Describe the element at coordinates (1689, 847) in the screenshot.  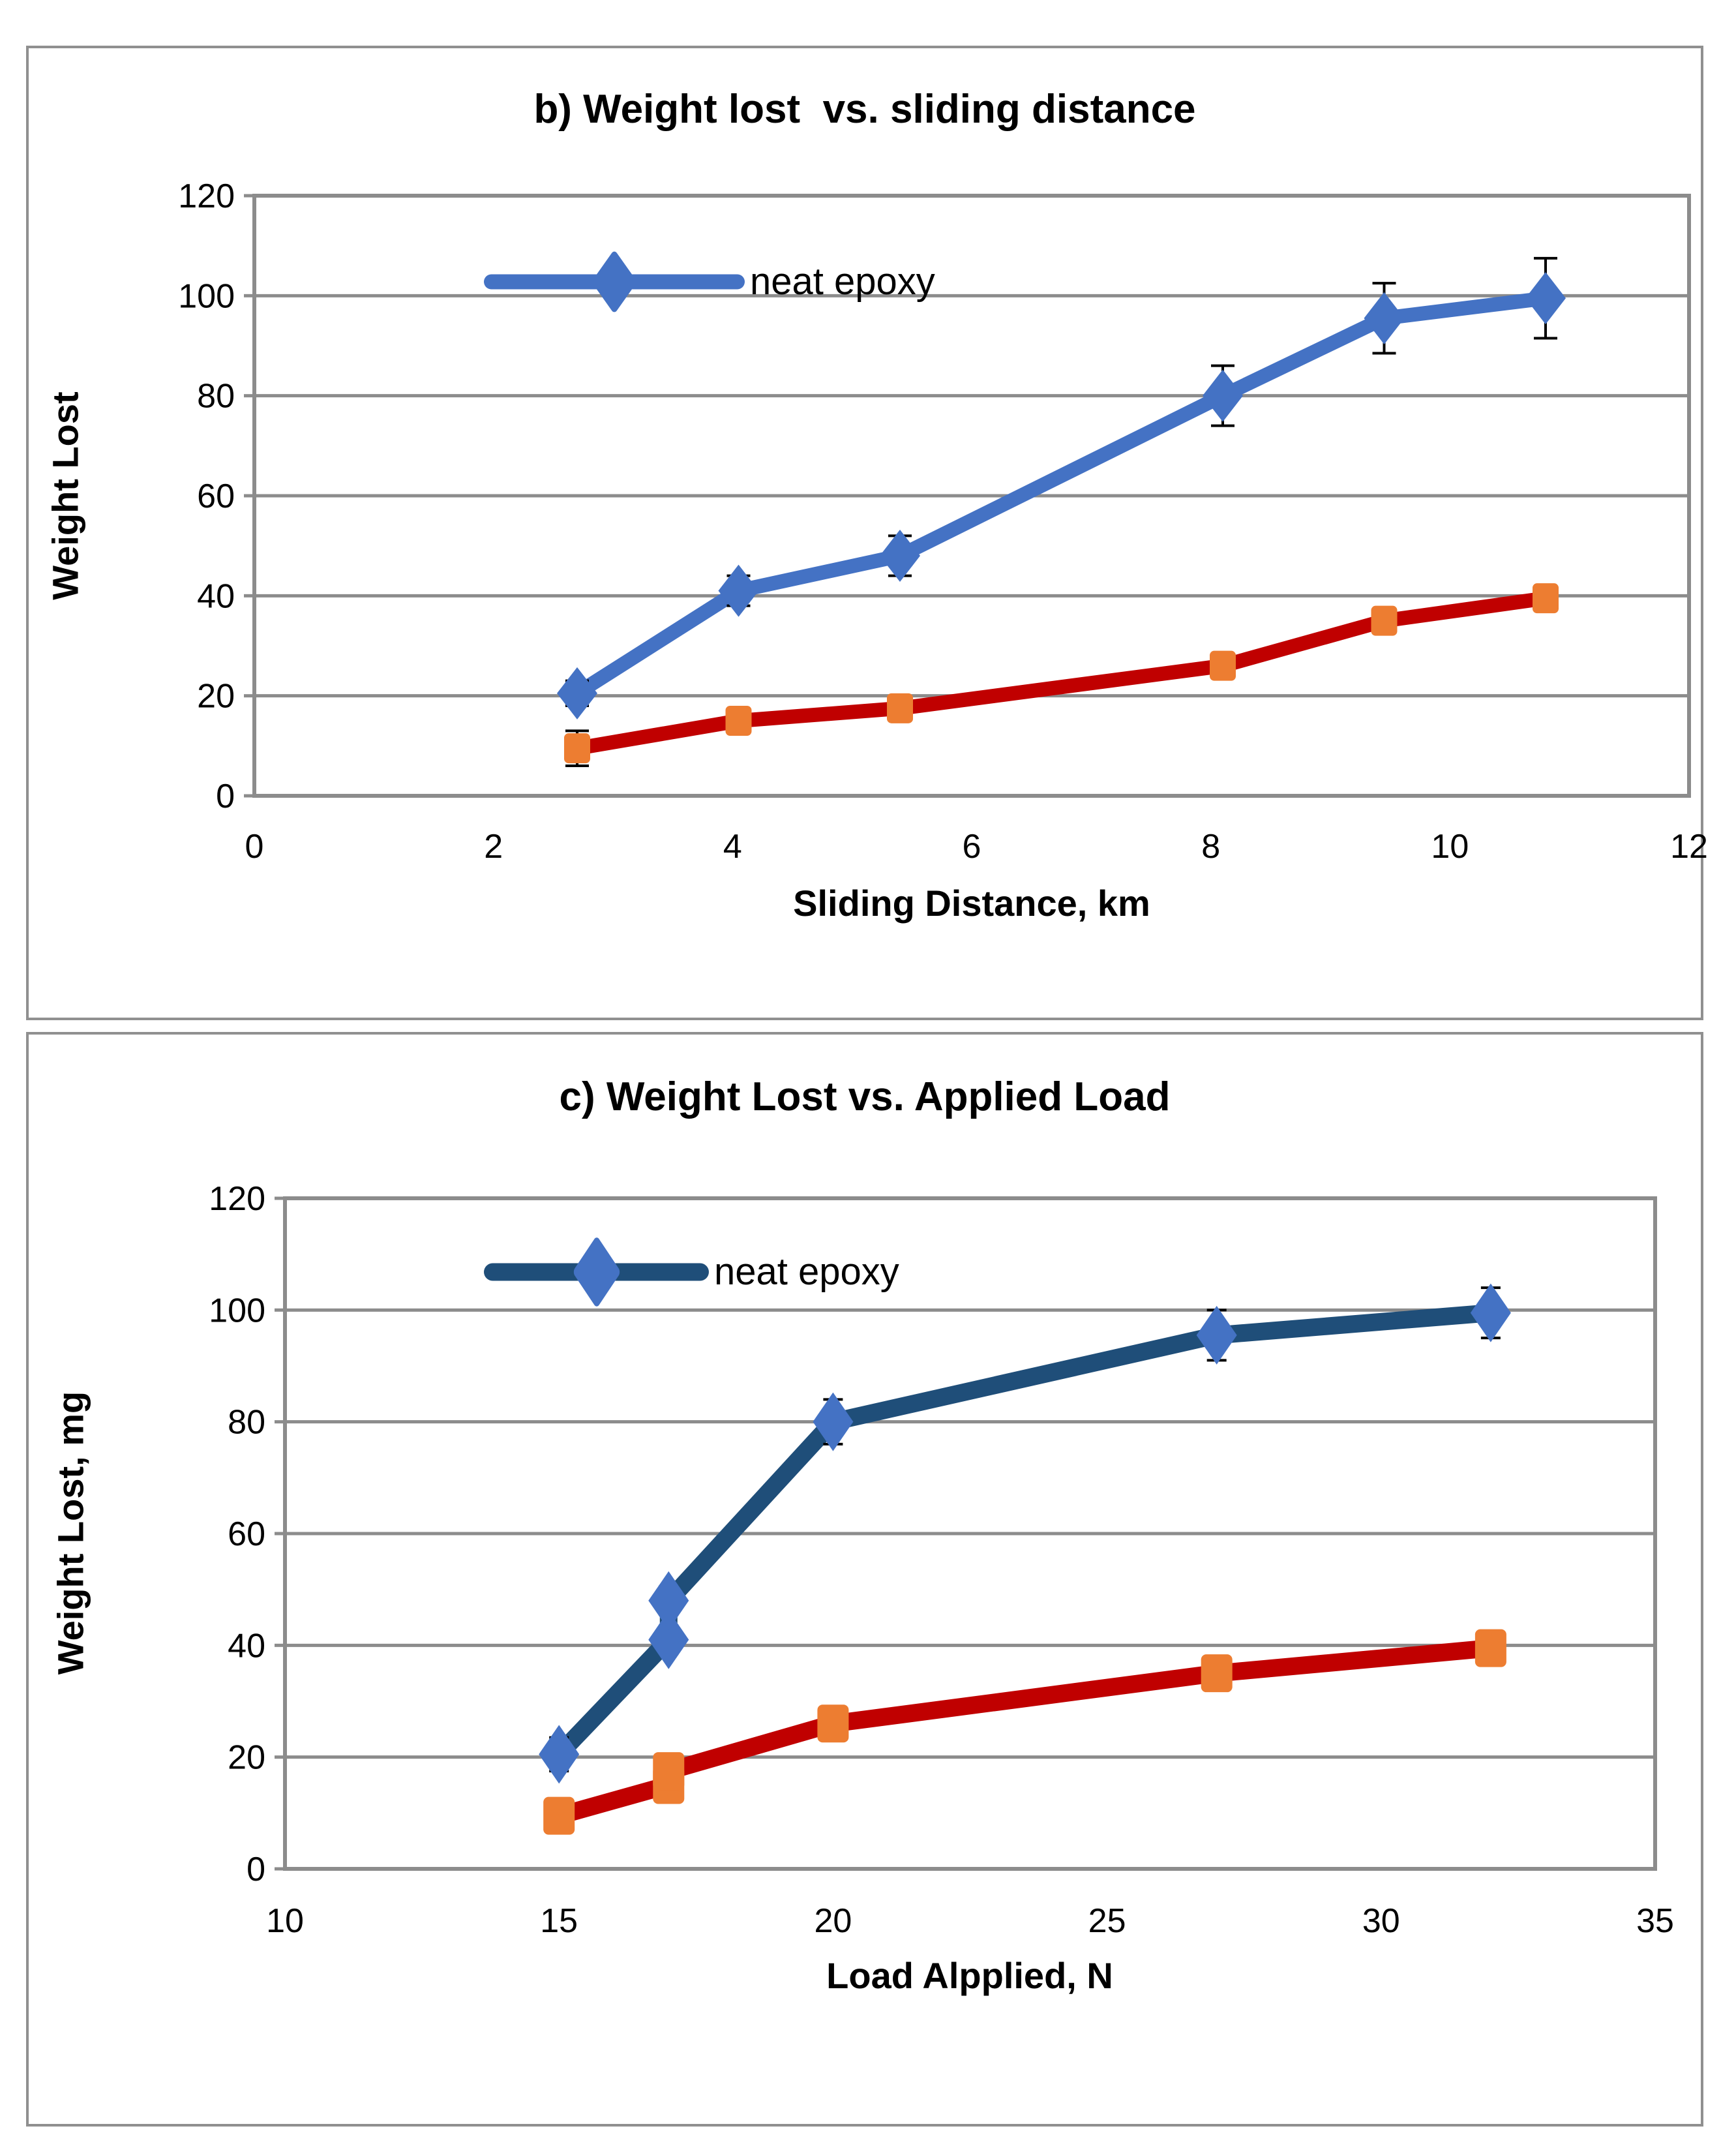
I see `x-tick-label: 12` at that location.